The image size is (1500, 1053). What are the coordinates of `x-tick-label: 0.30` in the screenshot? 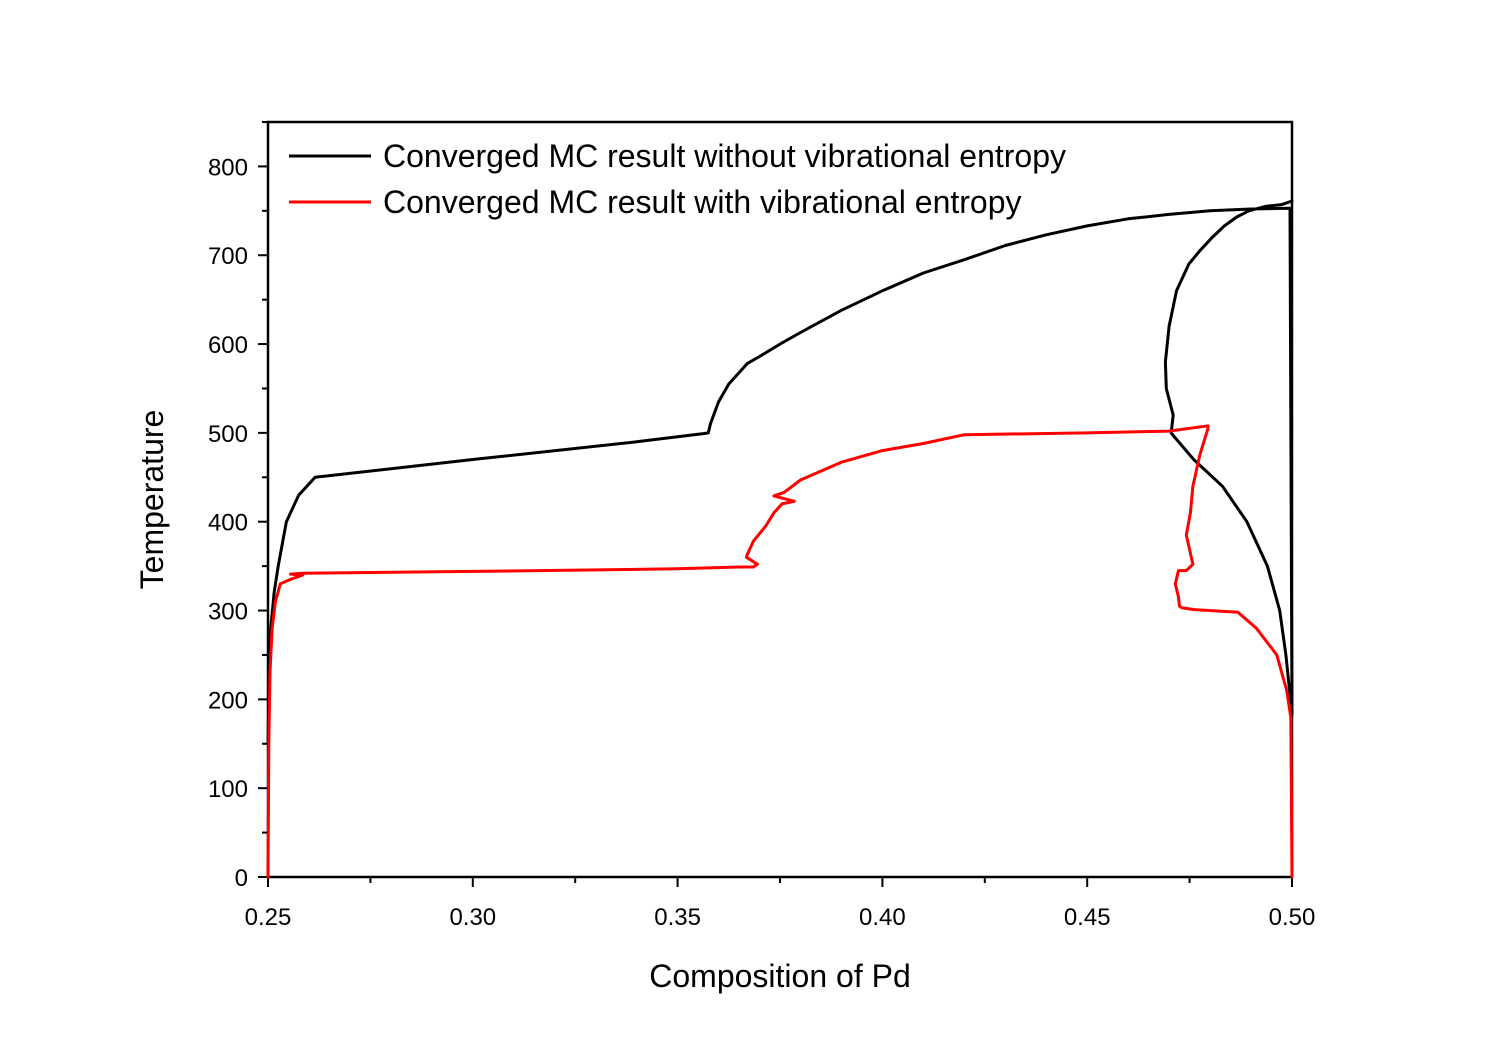 It's located at (472, 917).